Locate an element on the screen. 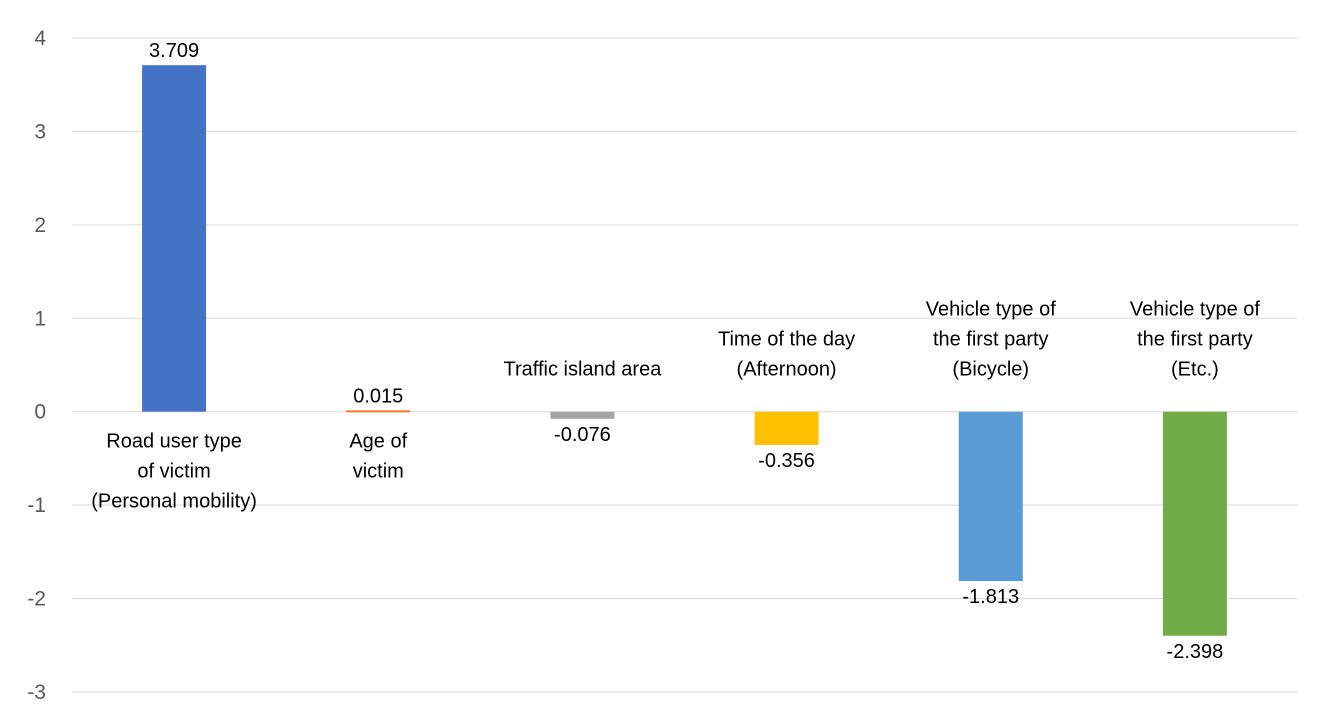 The image size is (1323, 726). category-label-line: Time of the day is located at coordinates (786, 340).